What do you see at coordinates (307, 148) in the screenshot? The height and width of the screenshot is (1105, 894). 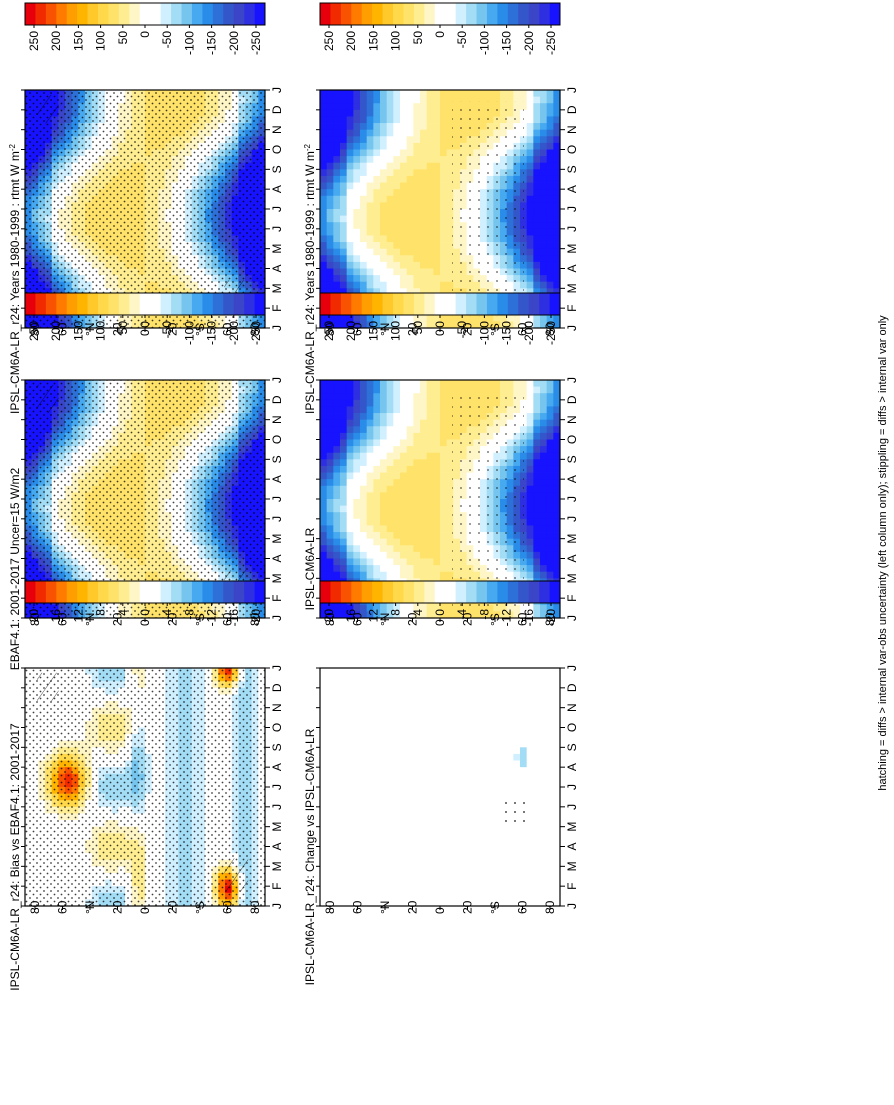 I see `panel-title-superscript: -2` at bounding box center [307, 148].